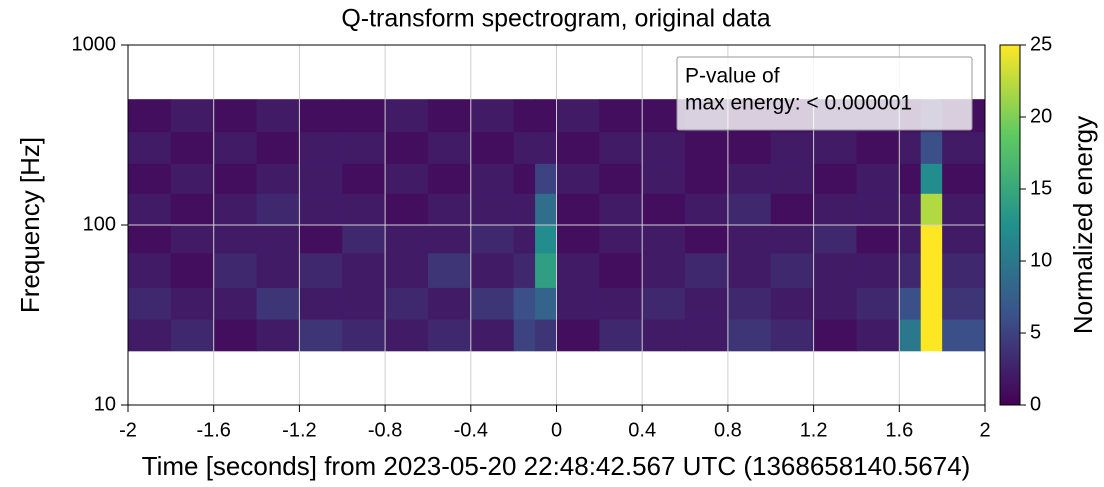 This screenshot has height=487, width=1104. Describe the element at coordinates (30, 225) in the screenshot. I see `y-axis-label: Frequency [Hz]` at that location.